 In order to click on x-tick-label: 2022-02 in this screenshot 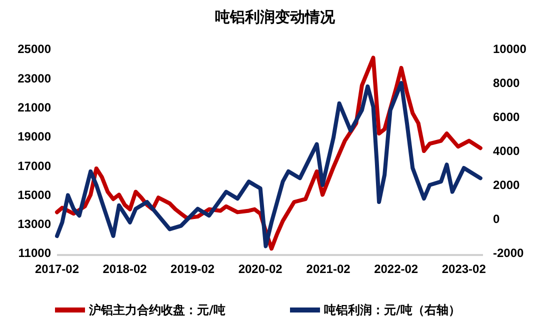, I will do `click(396, 269)`.